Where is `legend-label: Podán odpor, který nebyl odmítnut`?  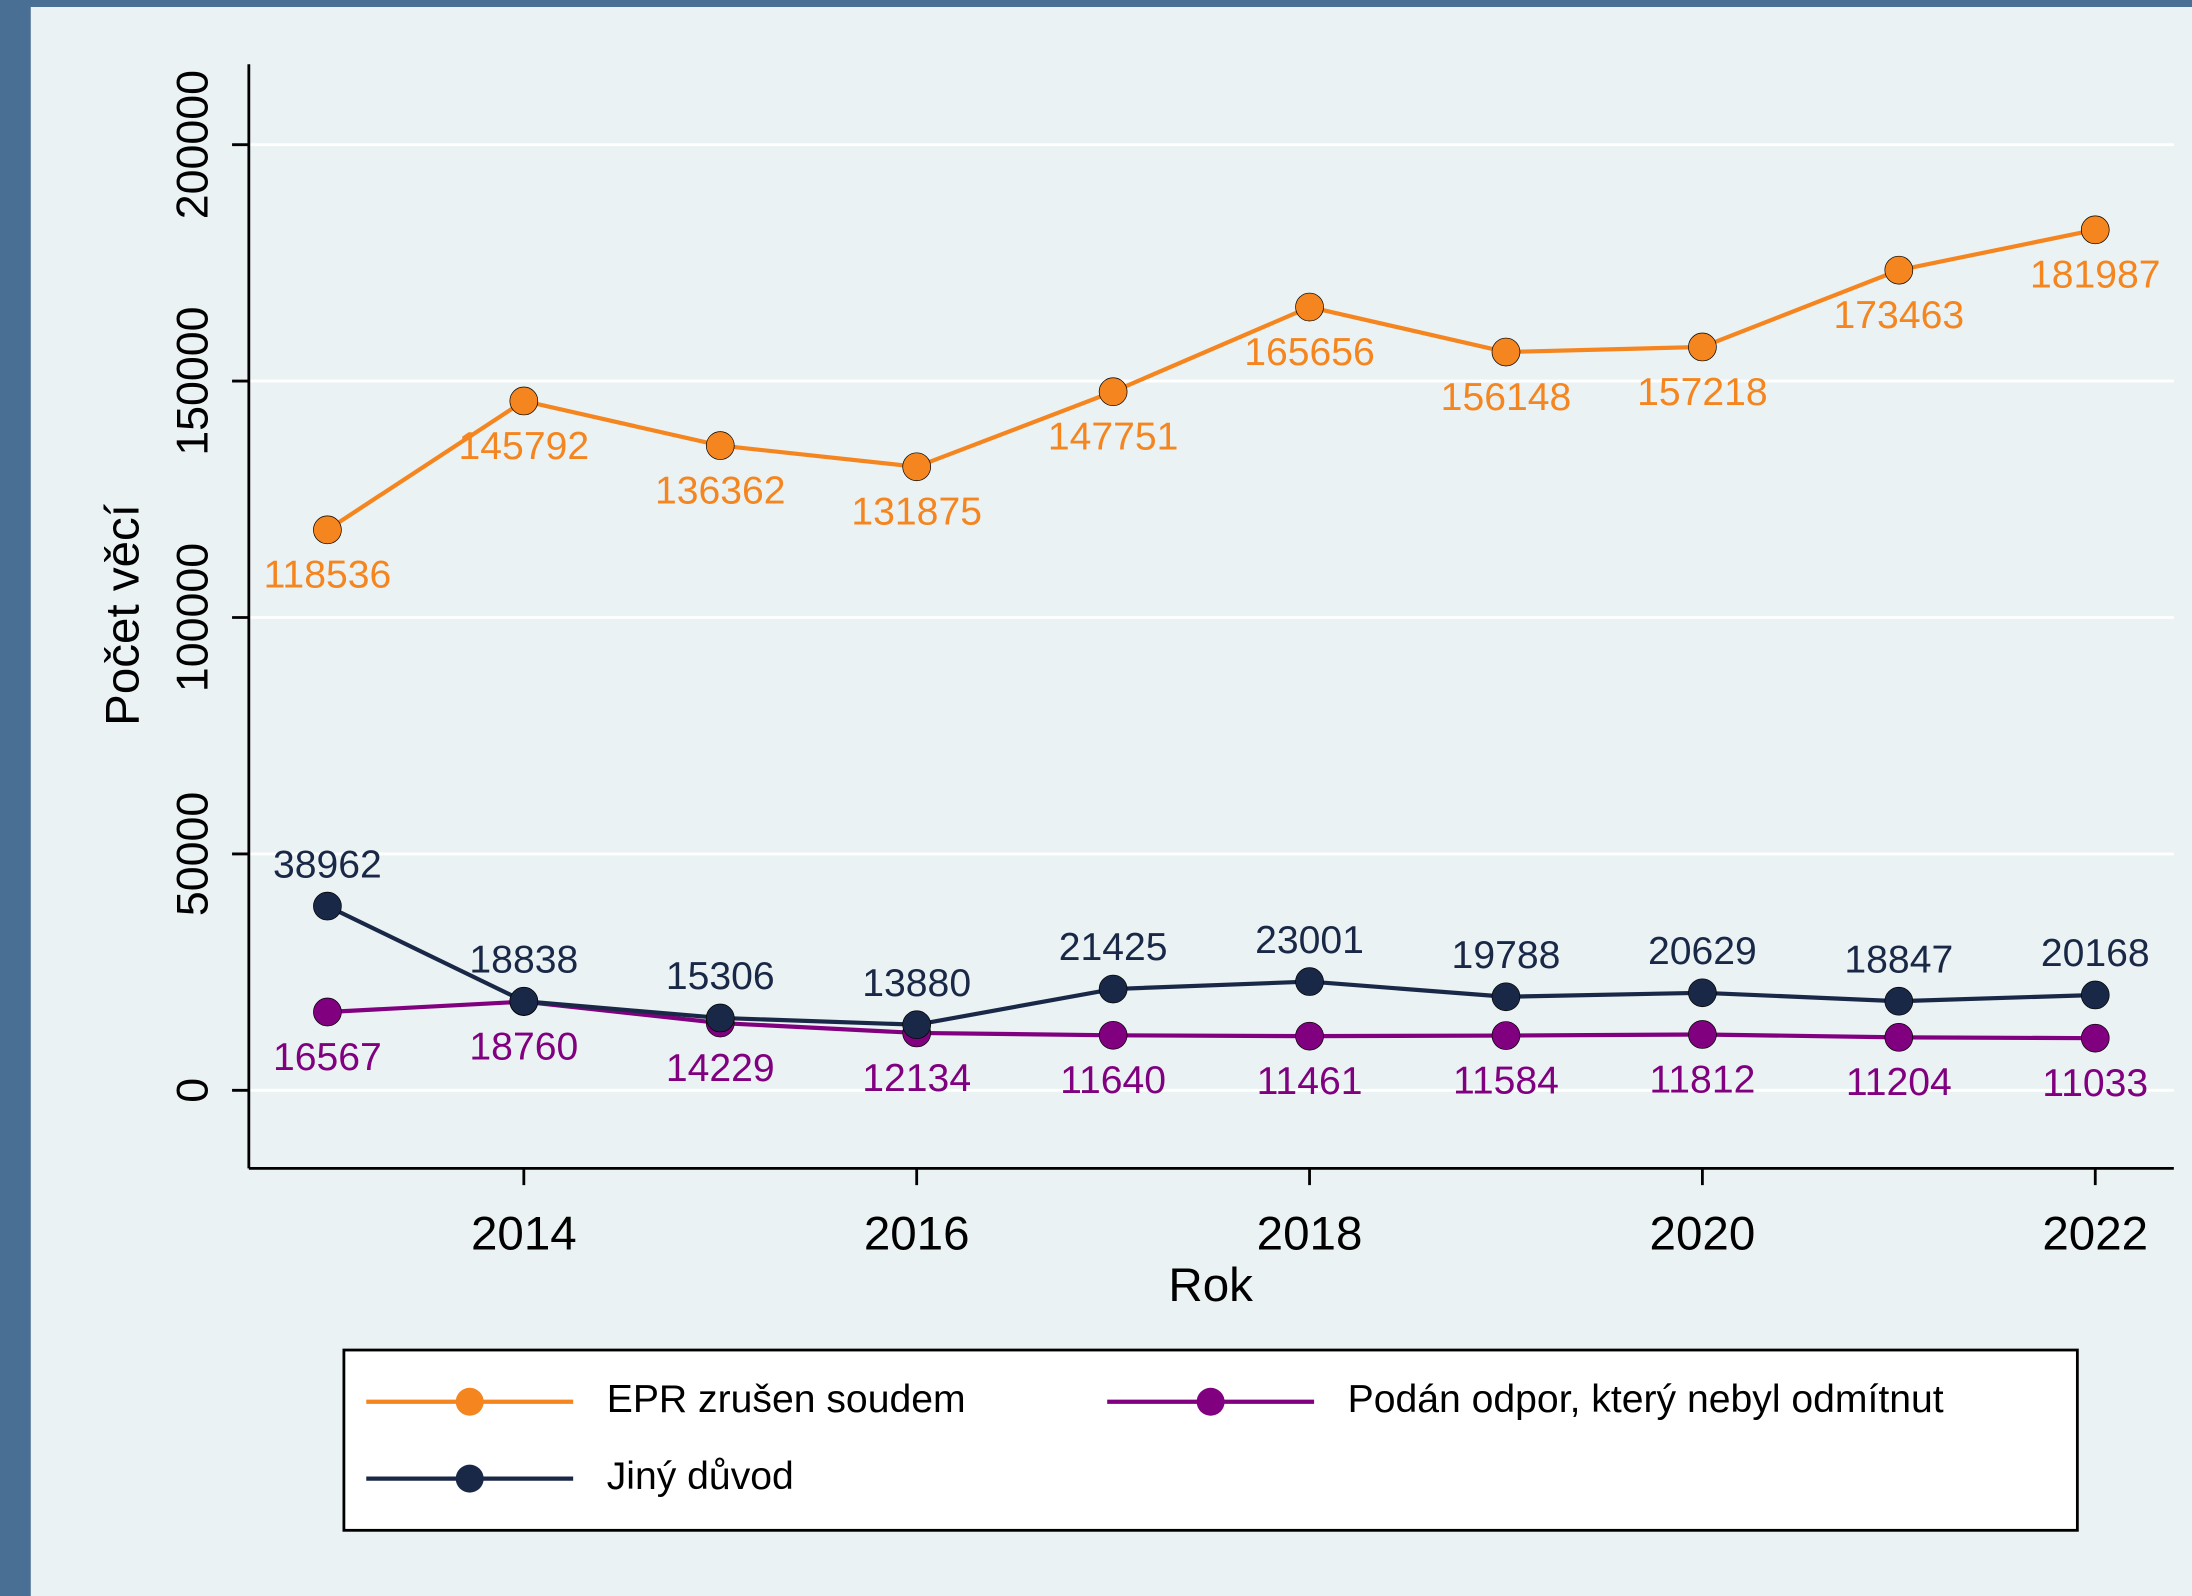
legend-label: Podán odpor, který nebyl odmítnut is located at coordinates (1646, 1399).